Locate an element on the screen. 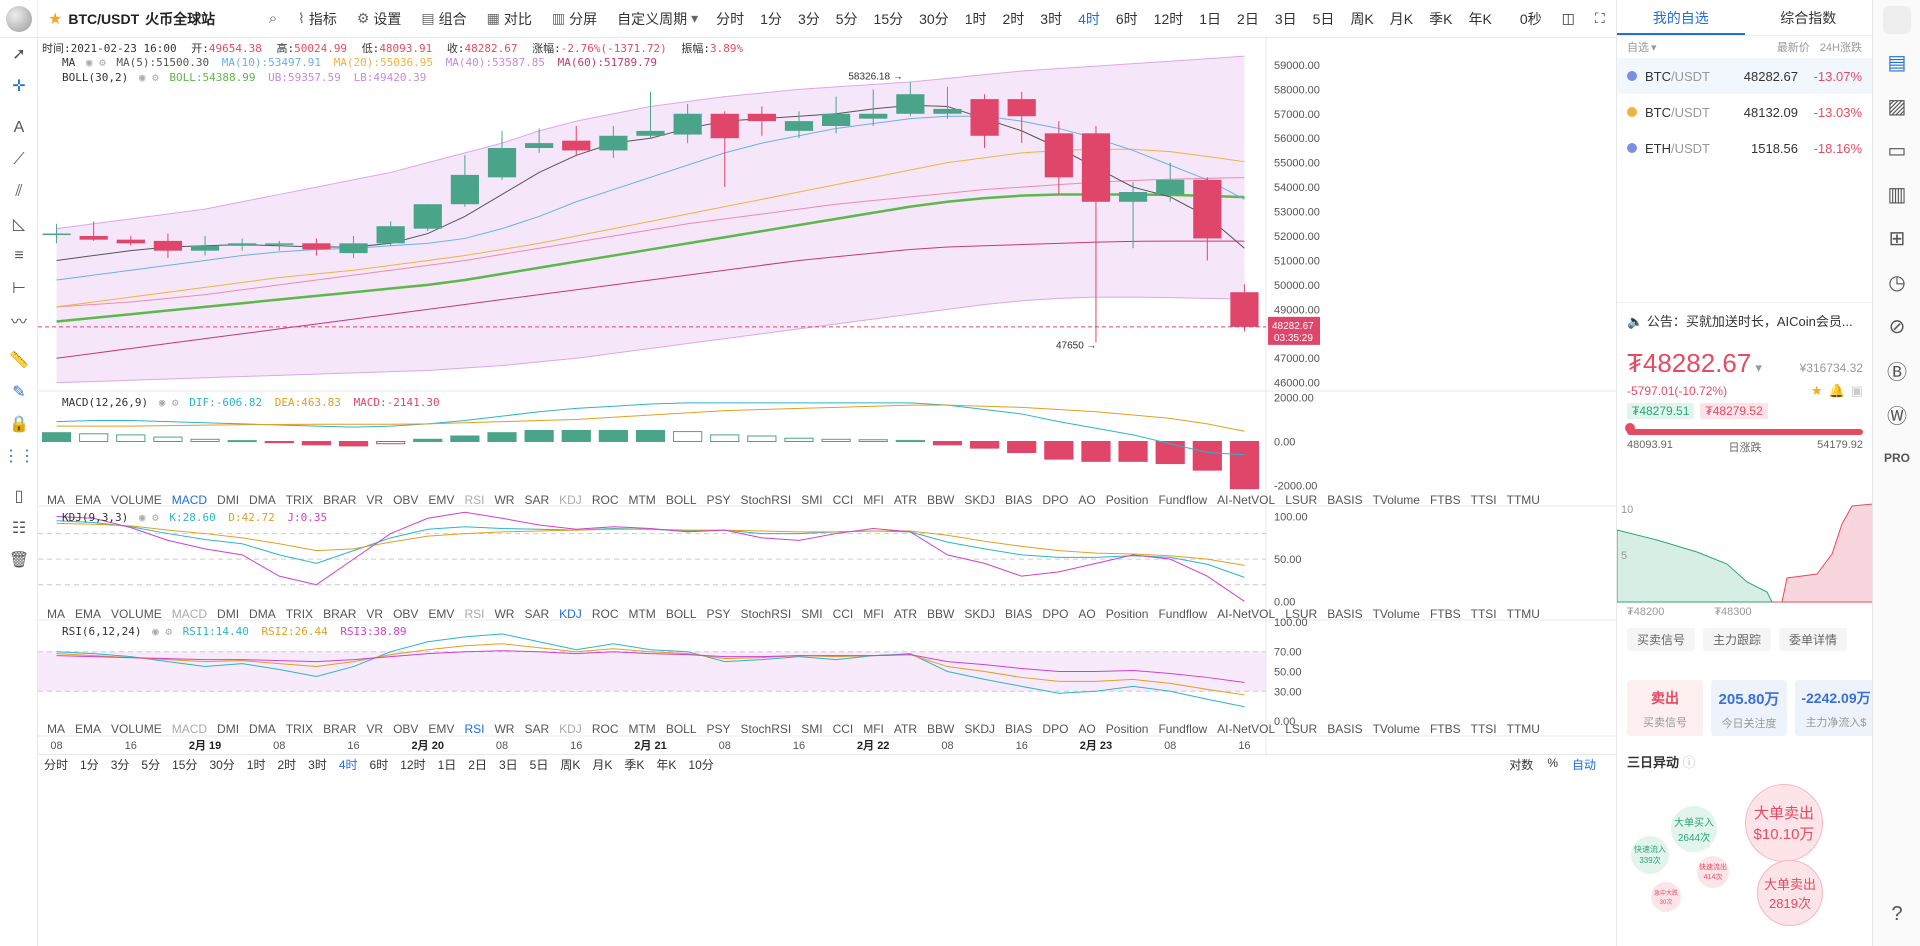  bottom-period-4: 15分 is located at coordinates (185, 765).